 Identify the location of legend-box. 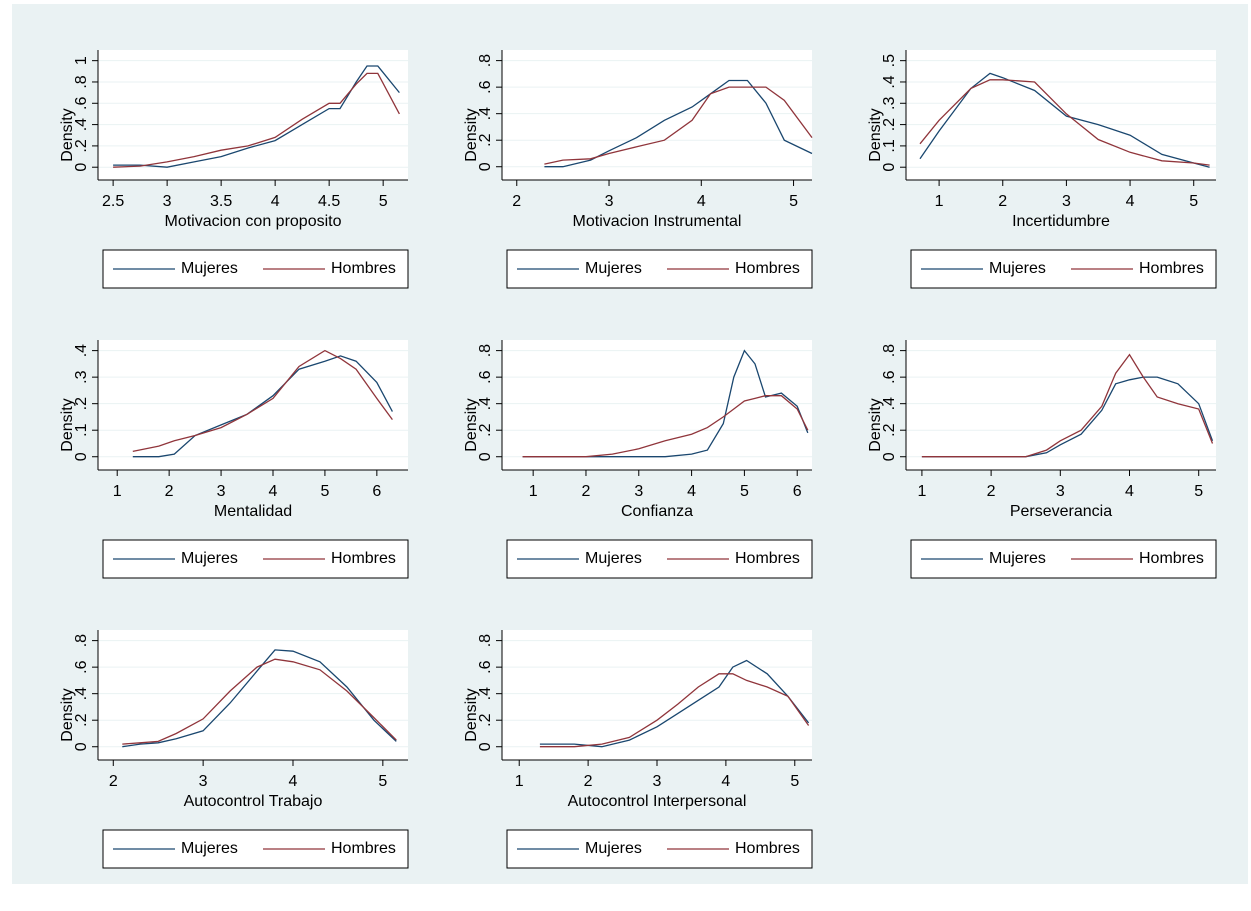
(255, 849).